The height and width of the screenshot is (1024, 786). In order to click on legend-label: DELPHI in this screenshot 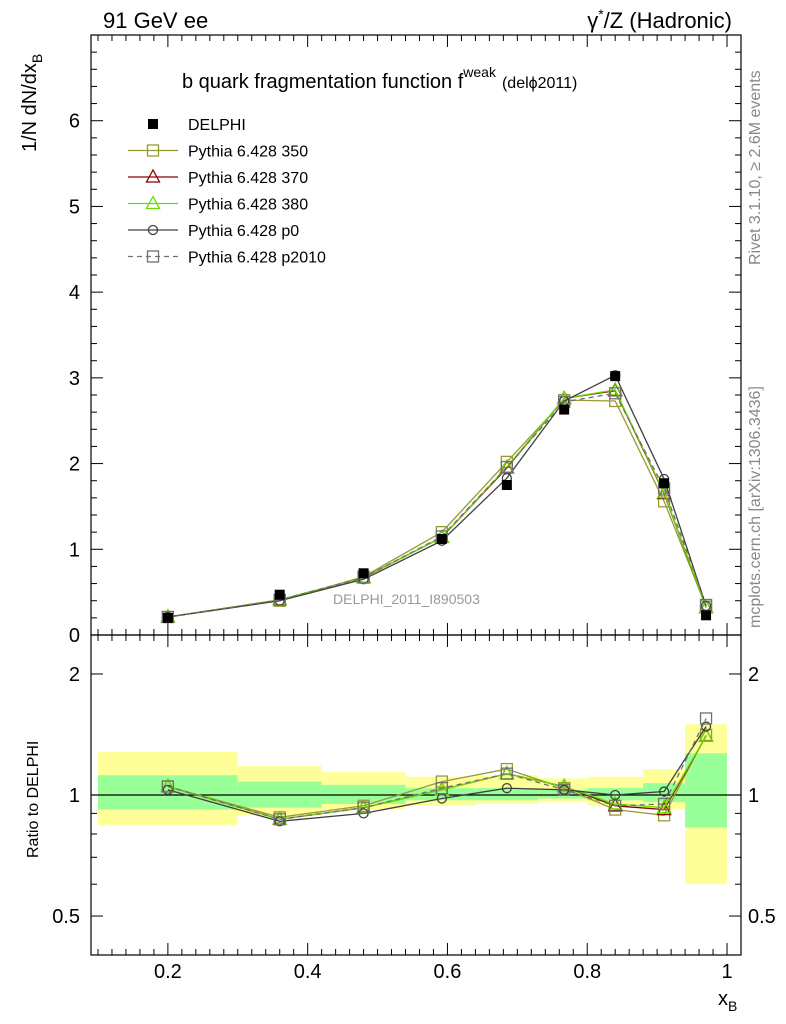, I will do `click(217, 125)`.